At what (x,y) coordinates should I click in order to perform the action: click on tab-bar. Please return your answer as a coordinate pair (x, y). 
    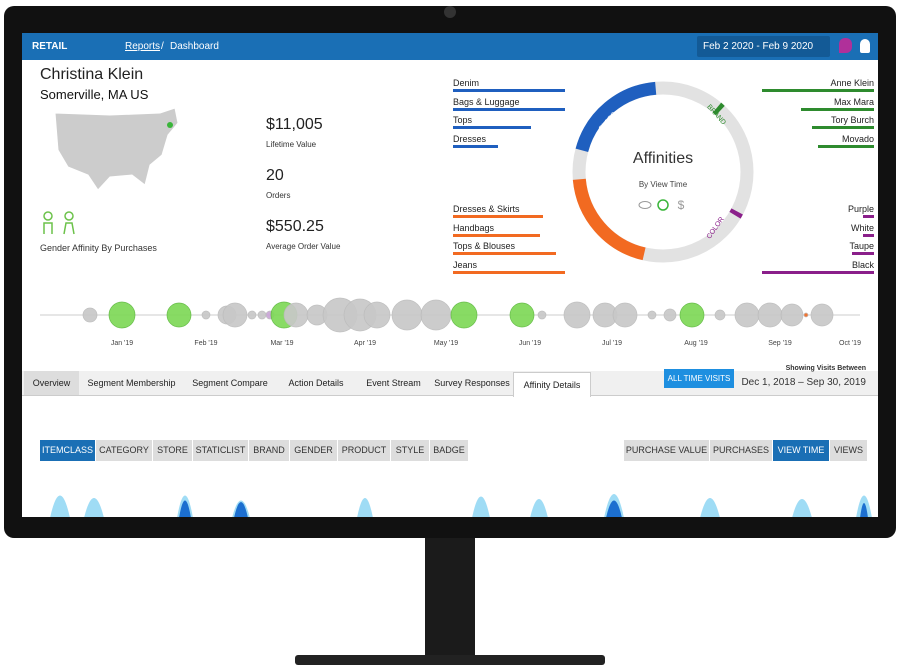
    Looking at the image, I should click on (450, 383).